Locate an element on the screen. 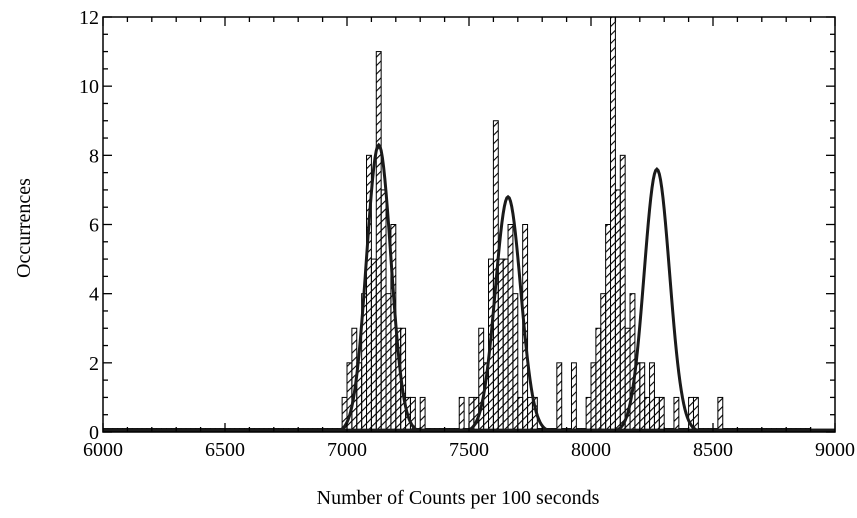 The image size is (857, 518). x-tick-label: 8000 is located at coordinates (591, 450).